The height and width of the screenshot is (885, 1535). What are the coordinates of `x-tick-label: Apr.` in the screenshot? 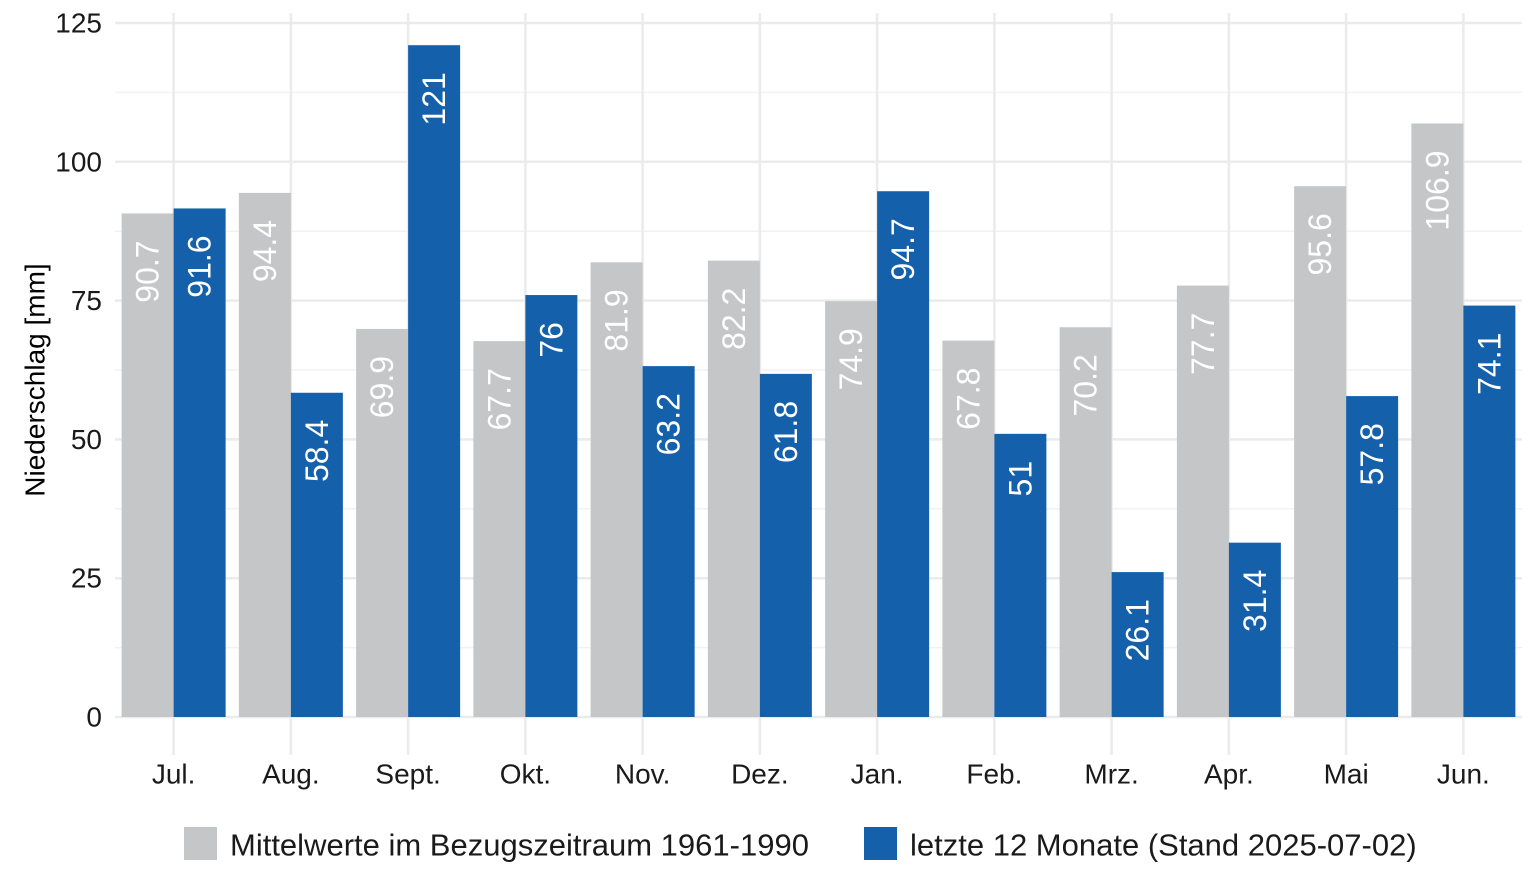 It's located at (1229, 774).